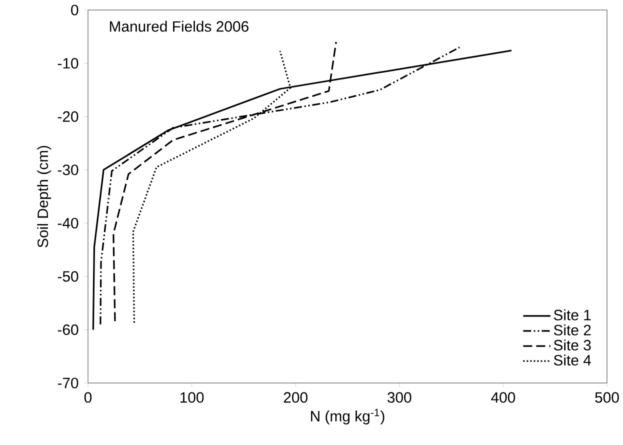 The width and height of the screenshot is (623, 445). Describe the element at coordinates (179, 26) in the screenshot. I see `text: Manured Fields 2006` at that location.